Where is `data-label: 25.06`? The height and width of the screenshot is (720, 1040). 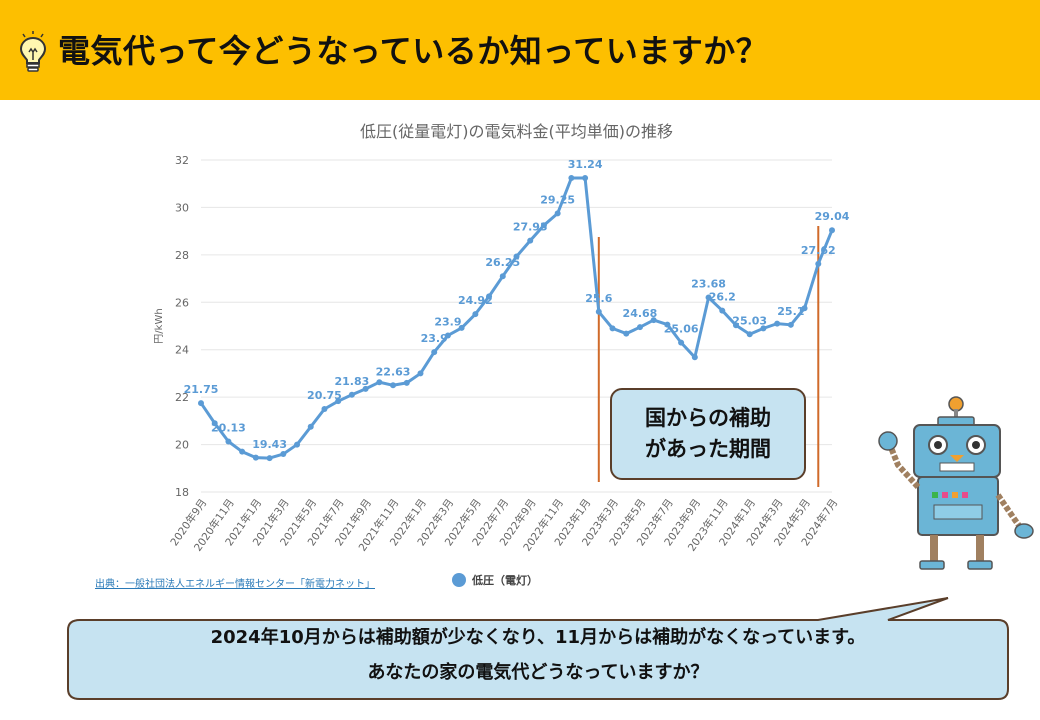
data-label: 25.06 is located at coordinates (681, 329).